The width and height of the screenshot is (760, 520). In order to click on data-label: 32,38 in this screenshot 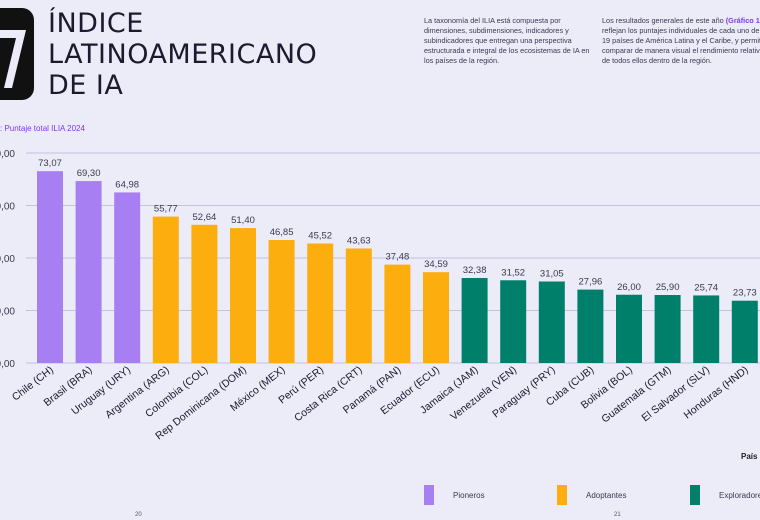, I will do `click(475, 270)`.